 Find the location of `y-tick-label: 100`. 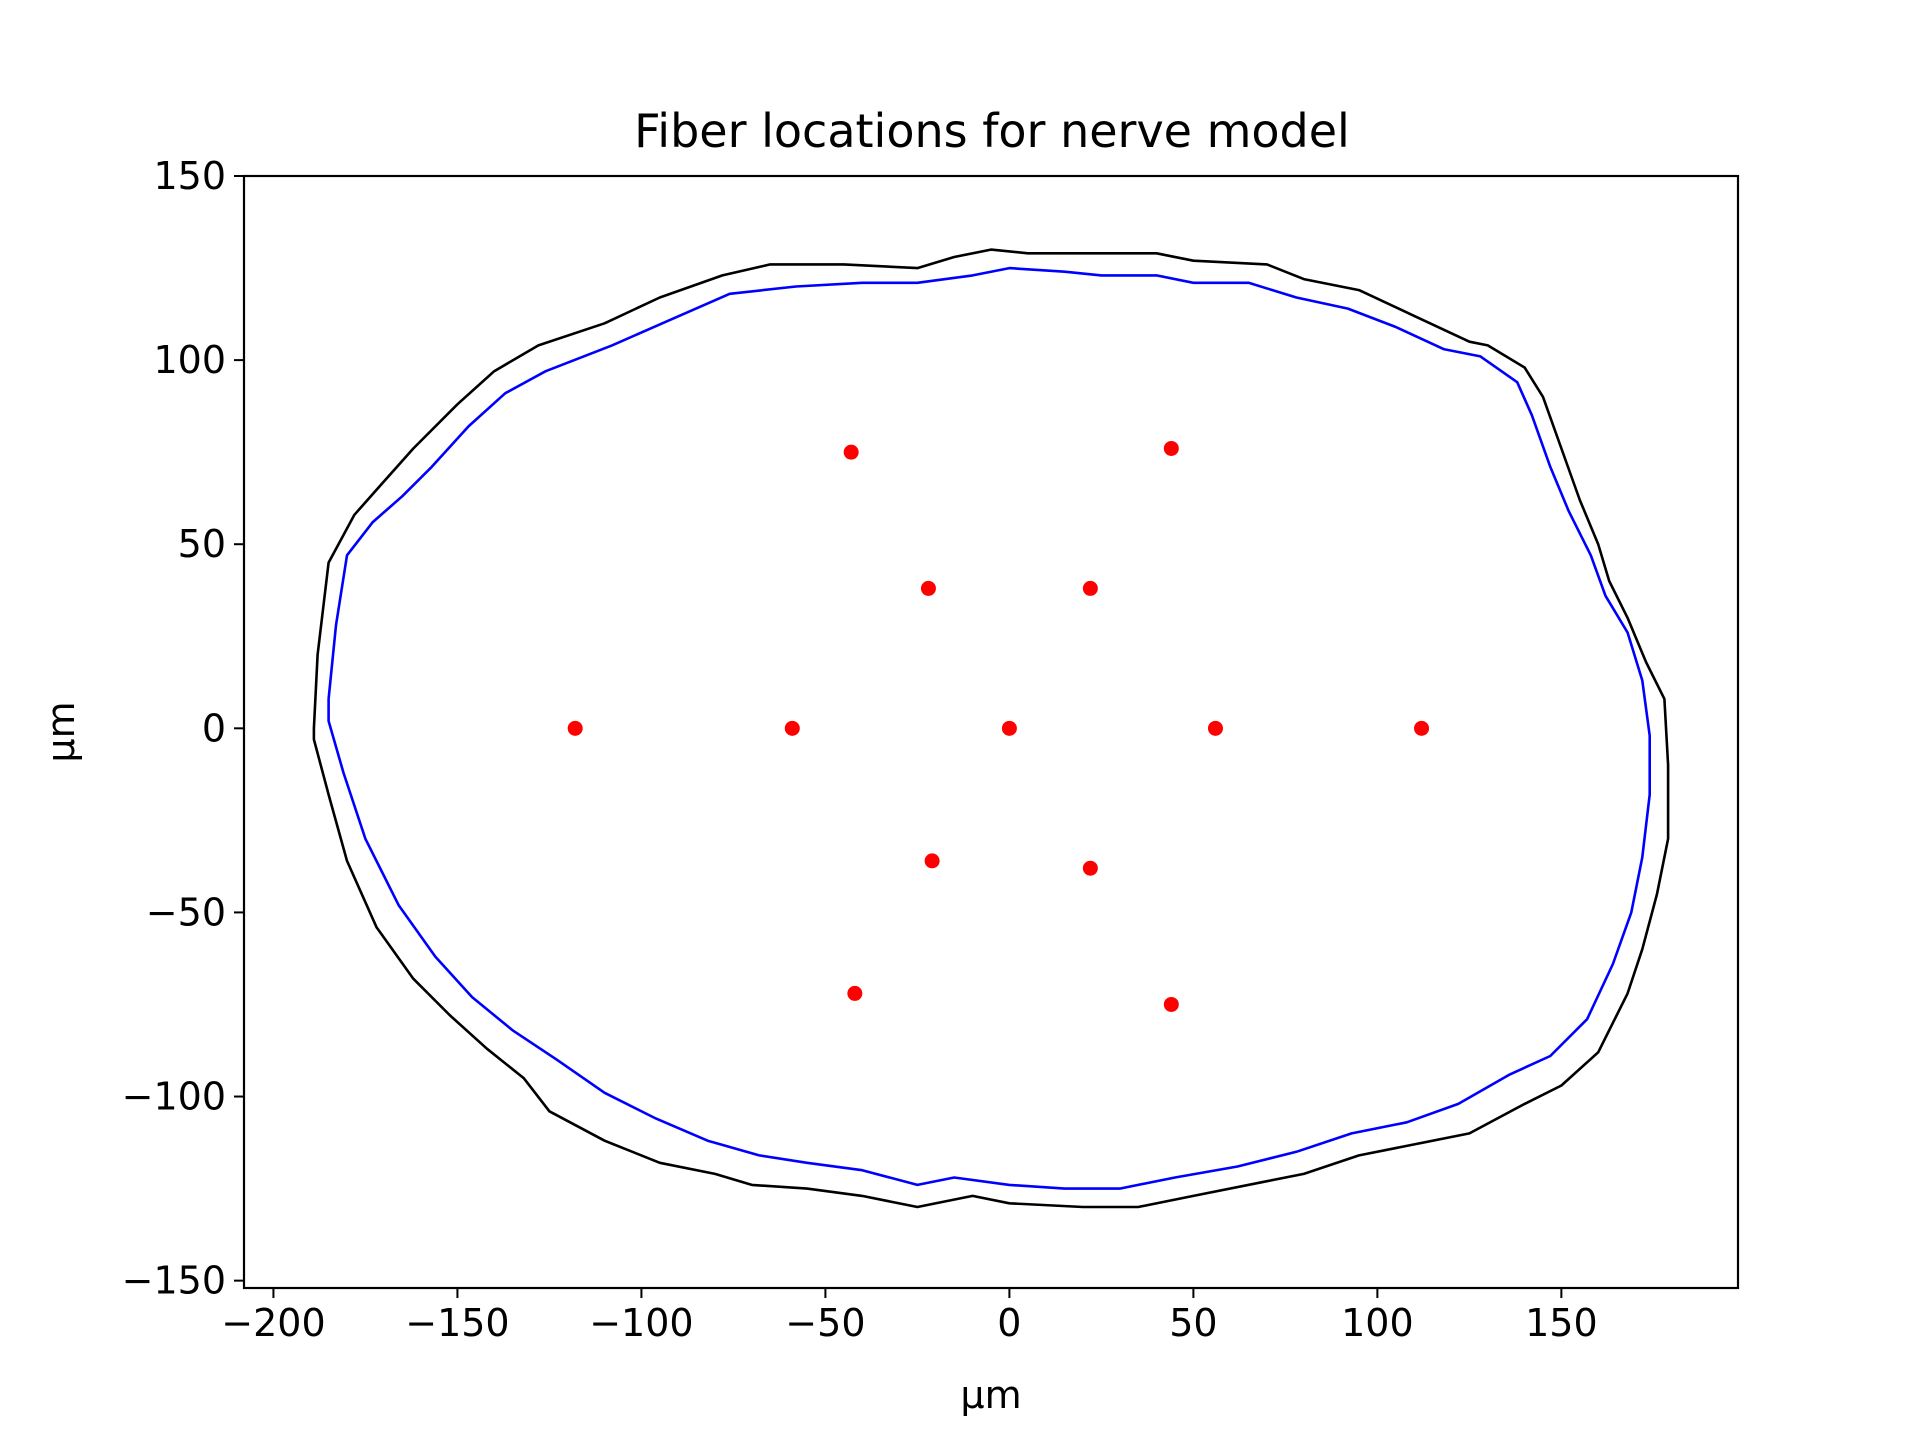

y-tick-label: 100 is located at coordinates (189, 360).